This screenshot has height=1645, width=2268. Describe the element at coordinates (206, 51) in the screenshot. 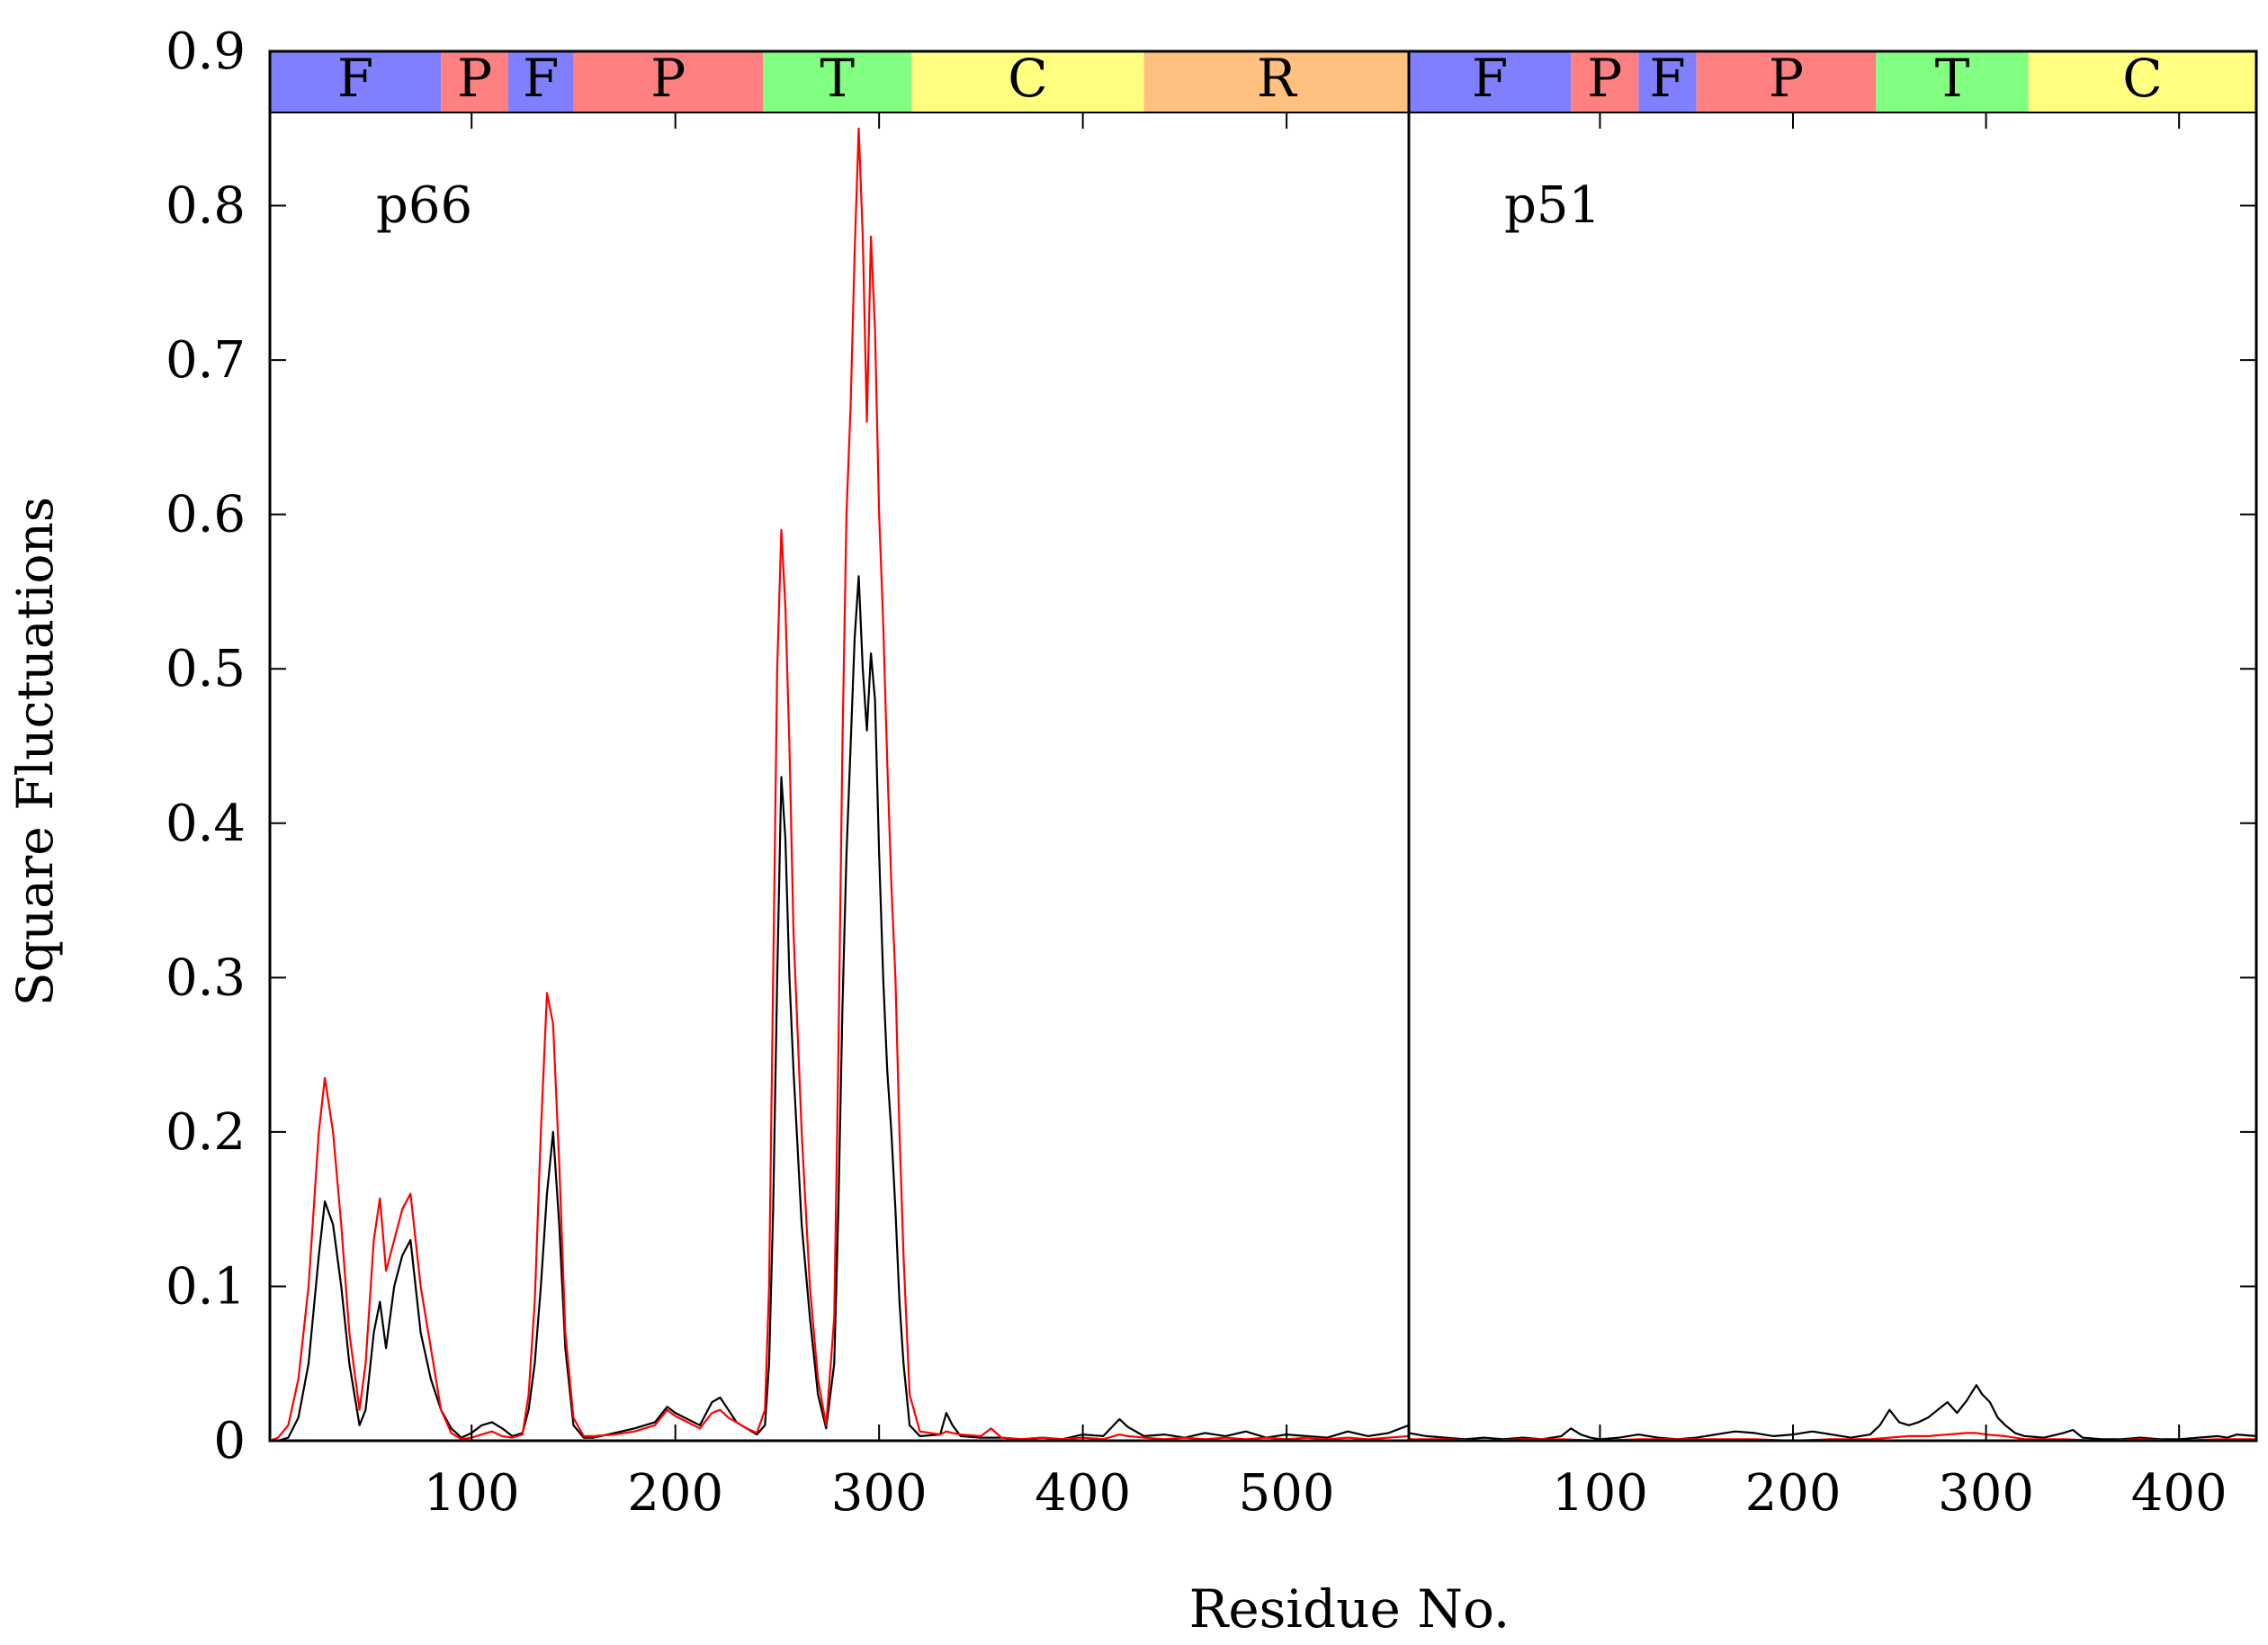

I see `y-tick-label: 0.9` at that location.